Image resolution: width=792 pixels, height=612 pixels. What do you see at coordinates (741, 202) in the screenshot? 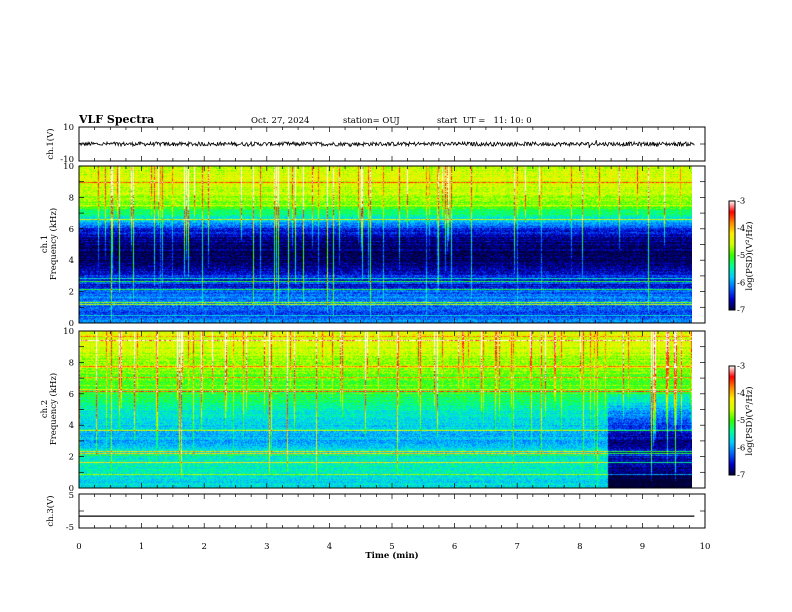
I see `ch1-cbar-tick-m3: -3` at bounding box center [741, 202].